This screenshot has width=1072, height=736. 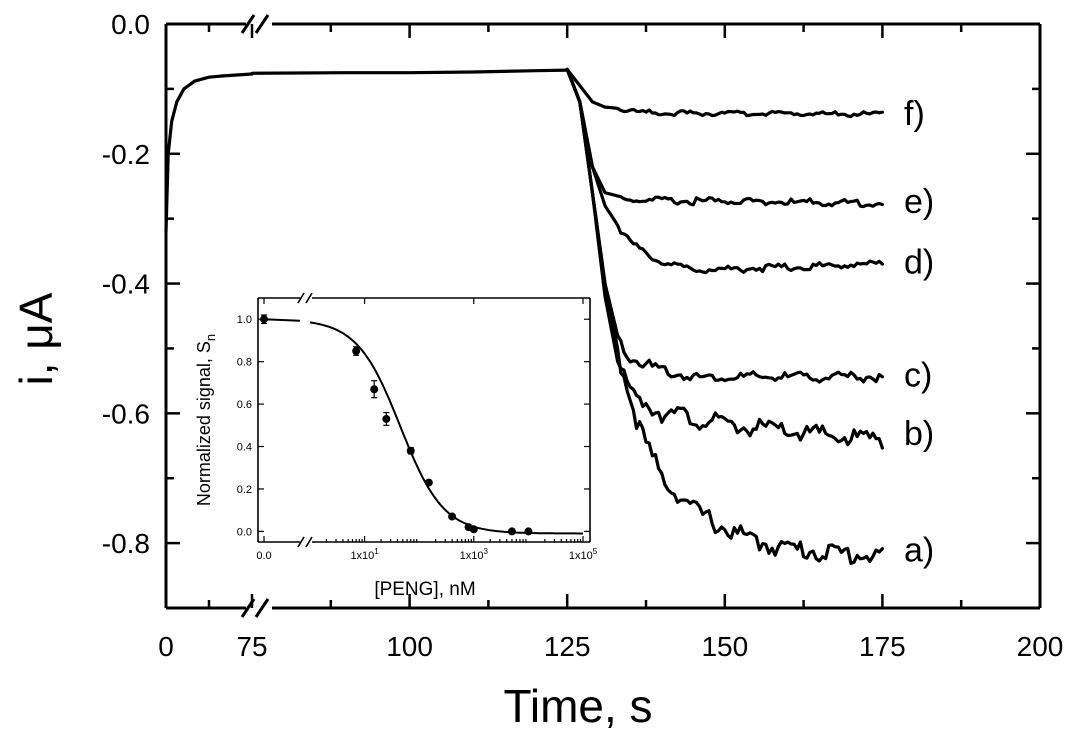 What do you see at coordinates (724, 137) in the screenshot?
I see `series-trace-e` at bounding box center [724, 137].